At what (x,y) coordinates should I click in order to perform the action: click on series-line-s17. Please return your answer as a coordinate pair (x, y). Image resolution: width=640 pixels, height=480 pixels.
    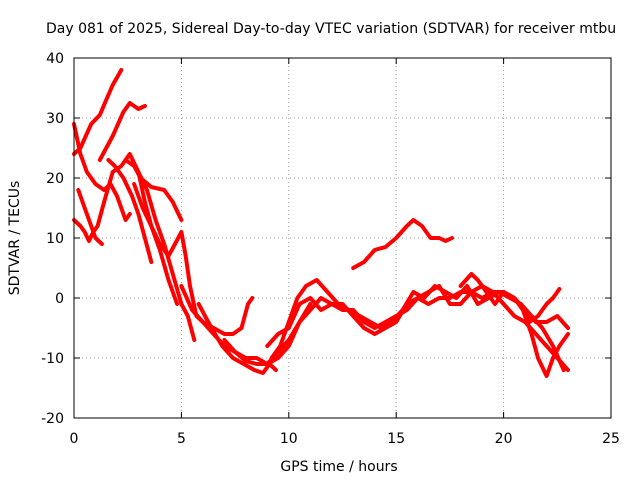
    Looking at the image, I should click on (540, 305).